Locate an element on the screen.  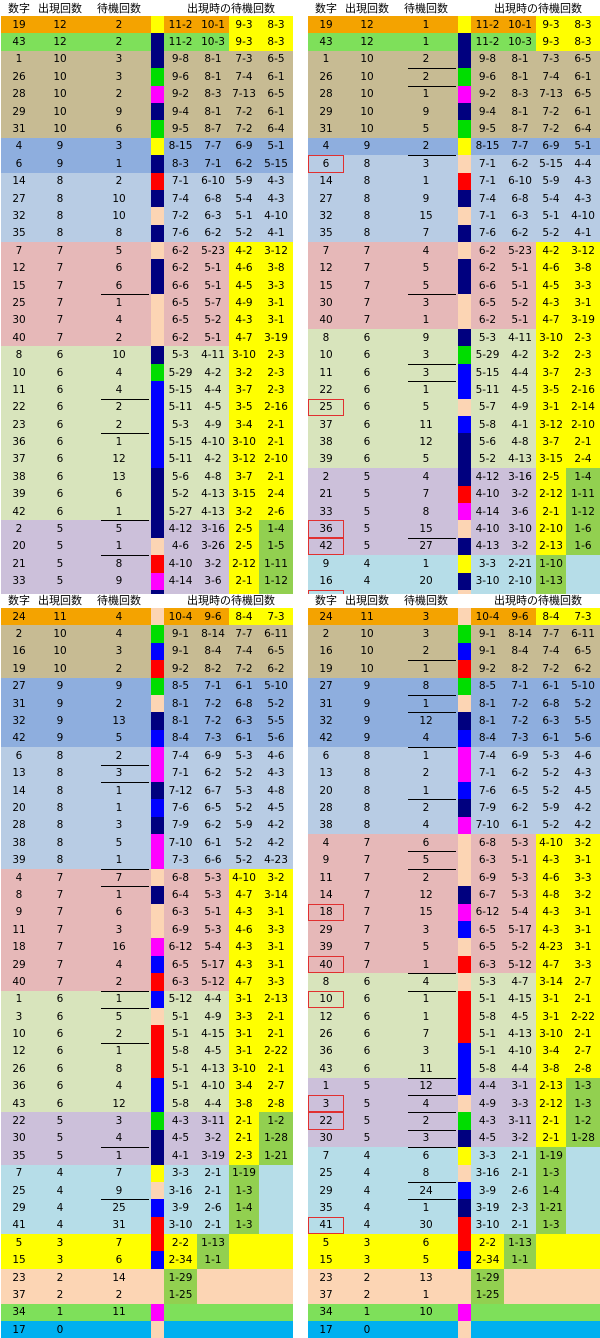
table-row: 16 10 3 9-1 8-4 7-4 6-5 is located at coordinates (147, 651).